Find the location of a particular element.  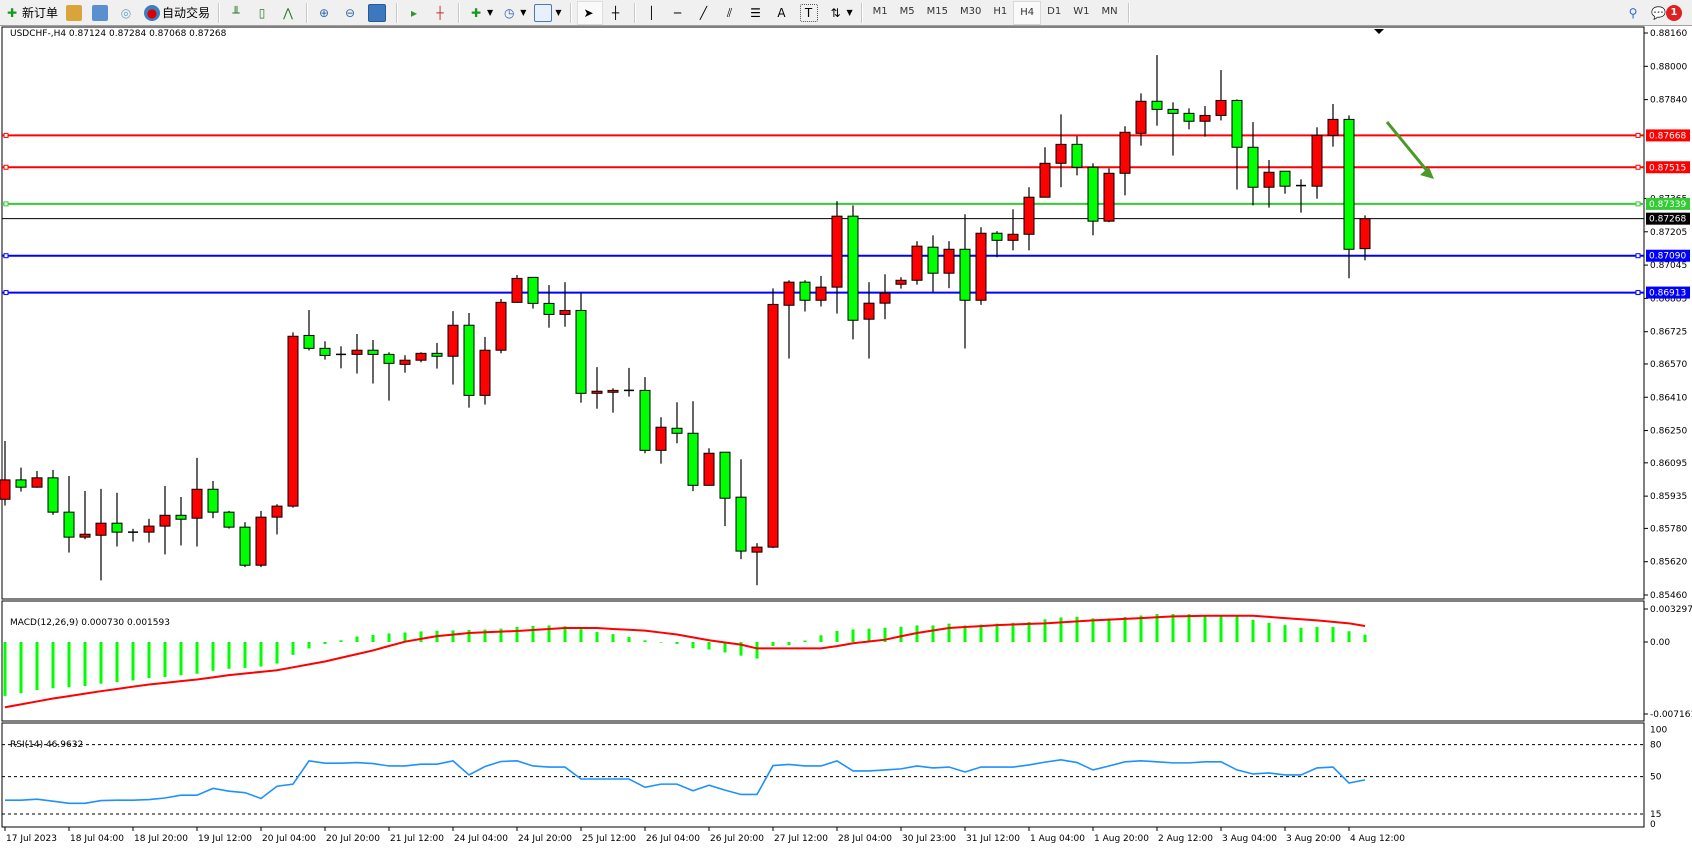

timeframe-m30: M30 is located at coordinates (971, 11).